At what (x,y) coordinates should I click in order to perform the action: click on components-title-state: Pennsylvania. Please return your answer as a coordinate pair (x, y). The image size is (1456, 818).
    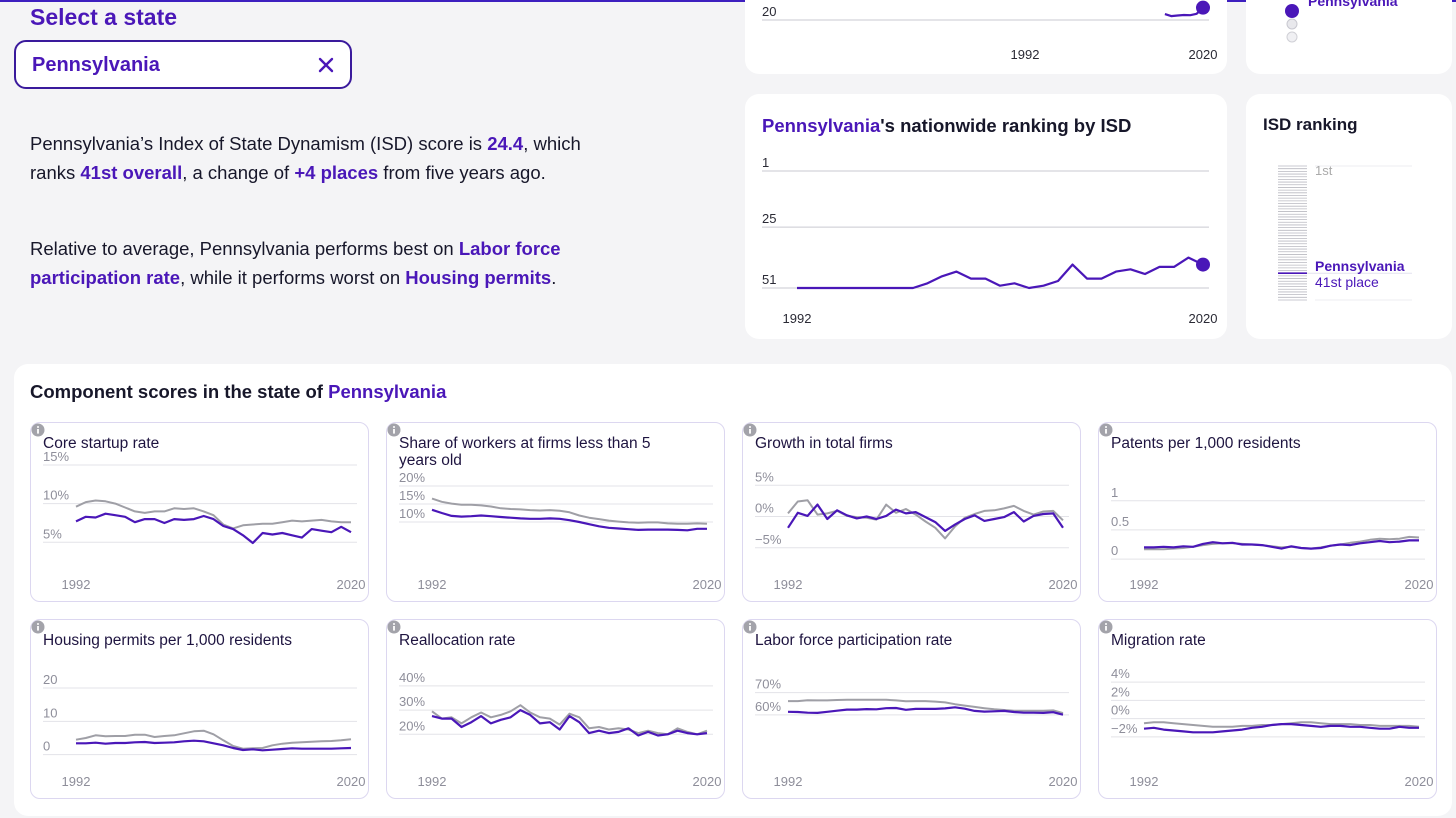
    Looking at the image, I should click on (387, 391).